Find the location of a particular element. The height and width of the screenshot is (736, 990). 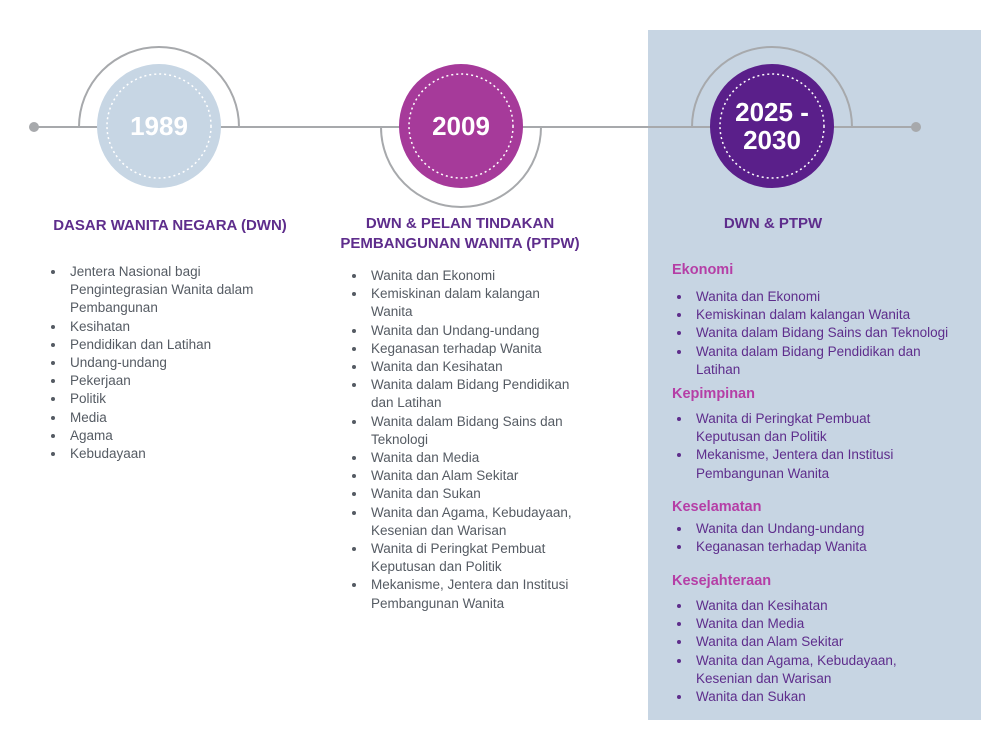

node-2009-circle is located at coordinates (461, 126).